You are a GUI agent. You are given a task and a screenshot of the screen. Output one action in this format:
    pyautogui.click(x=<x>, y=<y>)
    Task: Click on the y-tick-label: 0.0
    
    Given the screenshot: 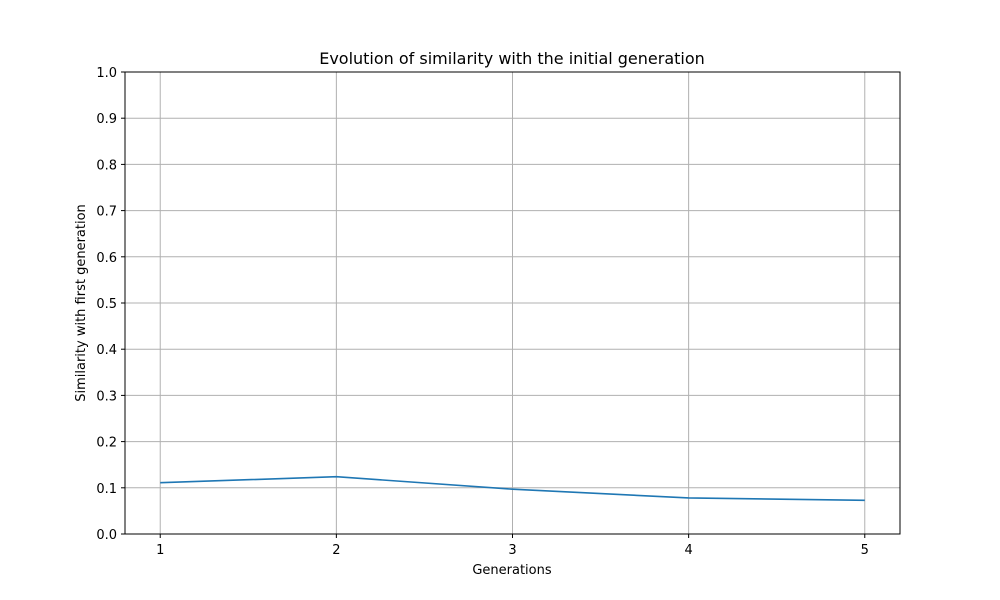 What is the action you would take?
    pyautogui.click(x=106, y=535)
    